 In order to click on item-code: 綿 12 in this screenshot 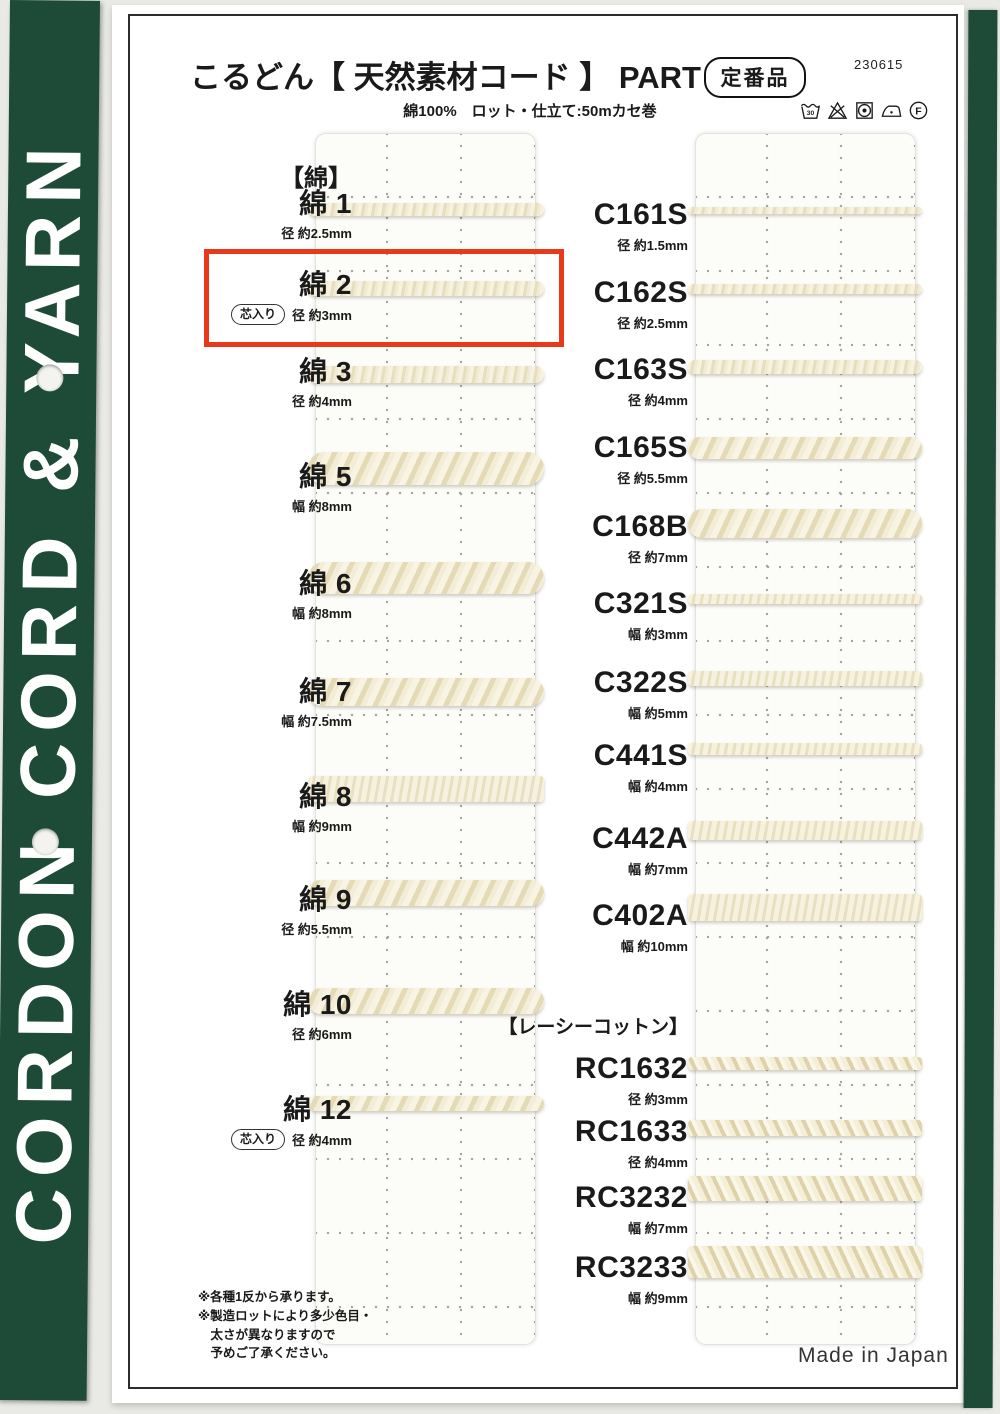, I will do `click(317, 1109)`.